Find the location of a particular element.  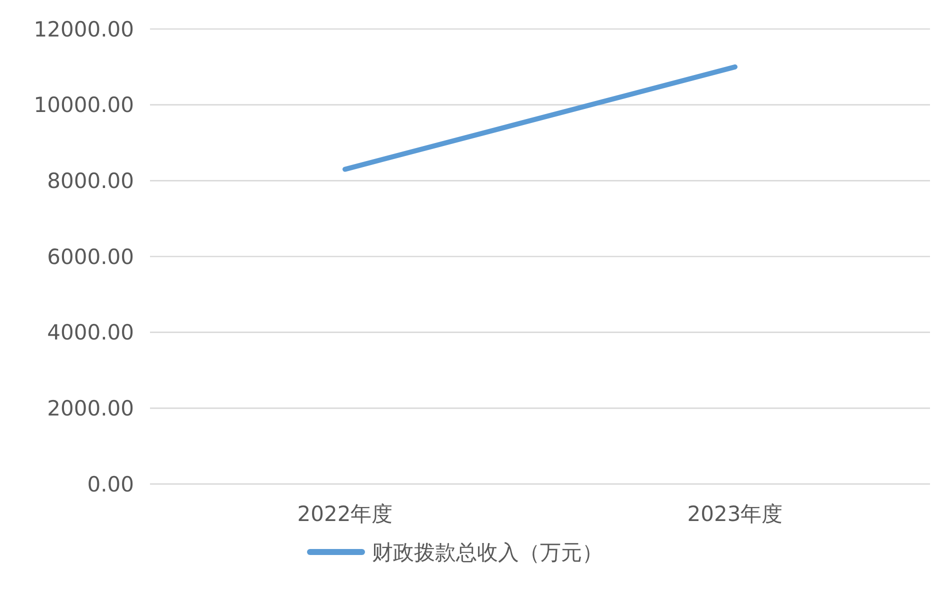

y-tick-label: 6000.00 is located at coordinates (90, 256).